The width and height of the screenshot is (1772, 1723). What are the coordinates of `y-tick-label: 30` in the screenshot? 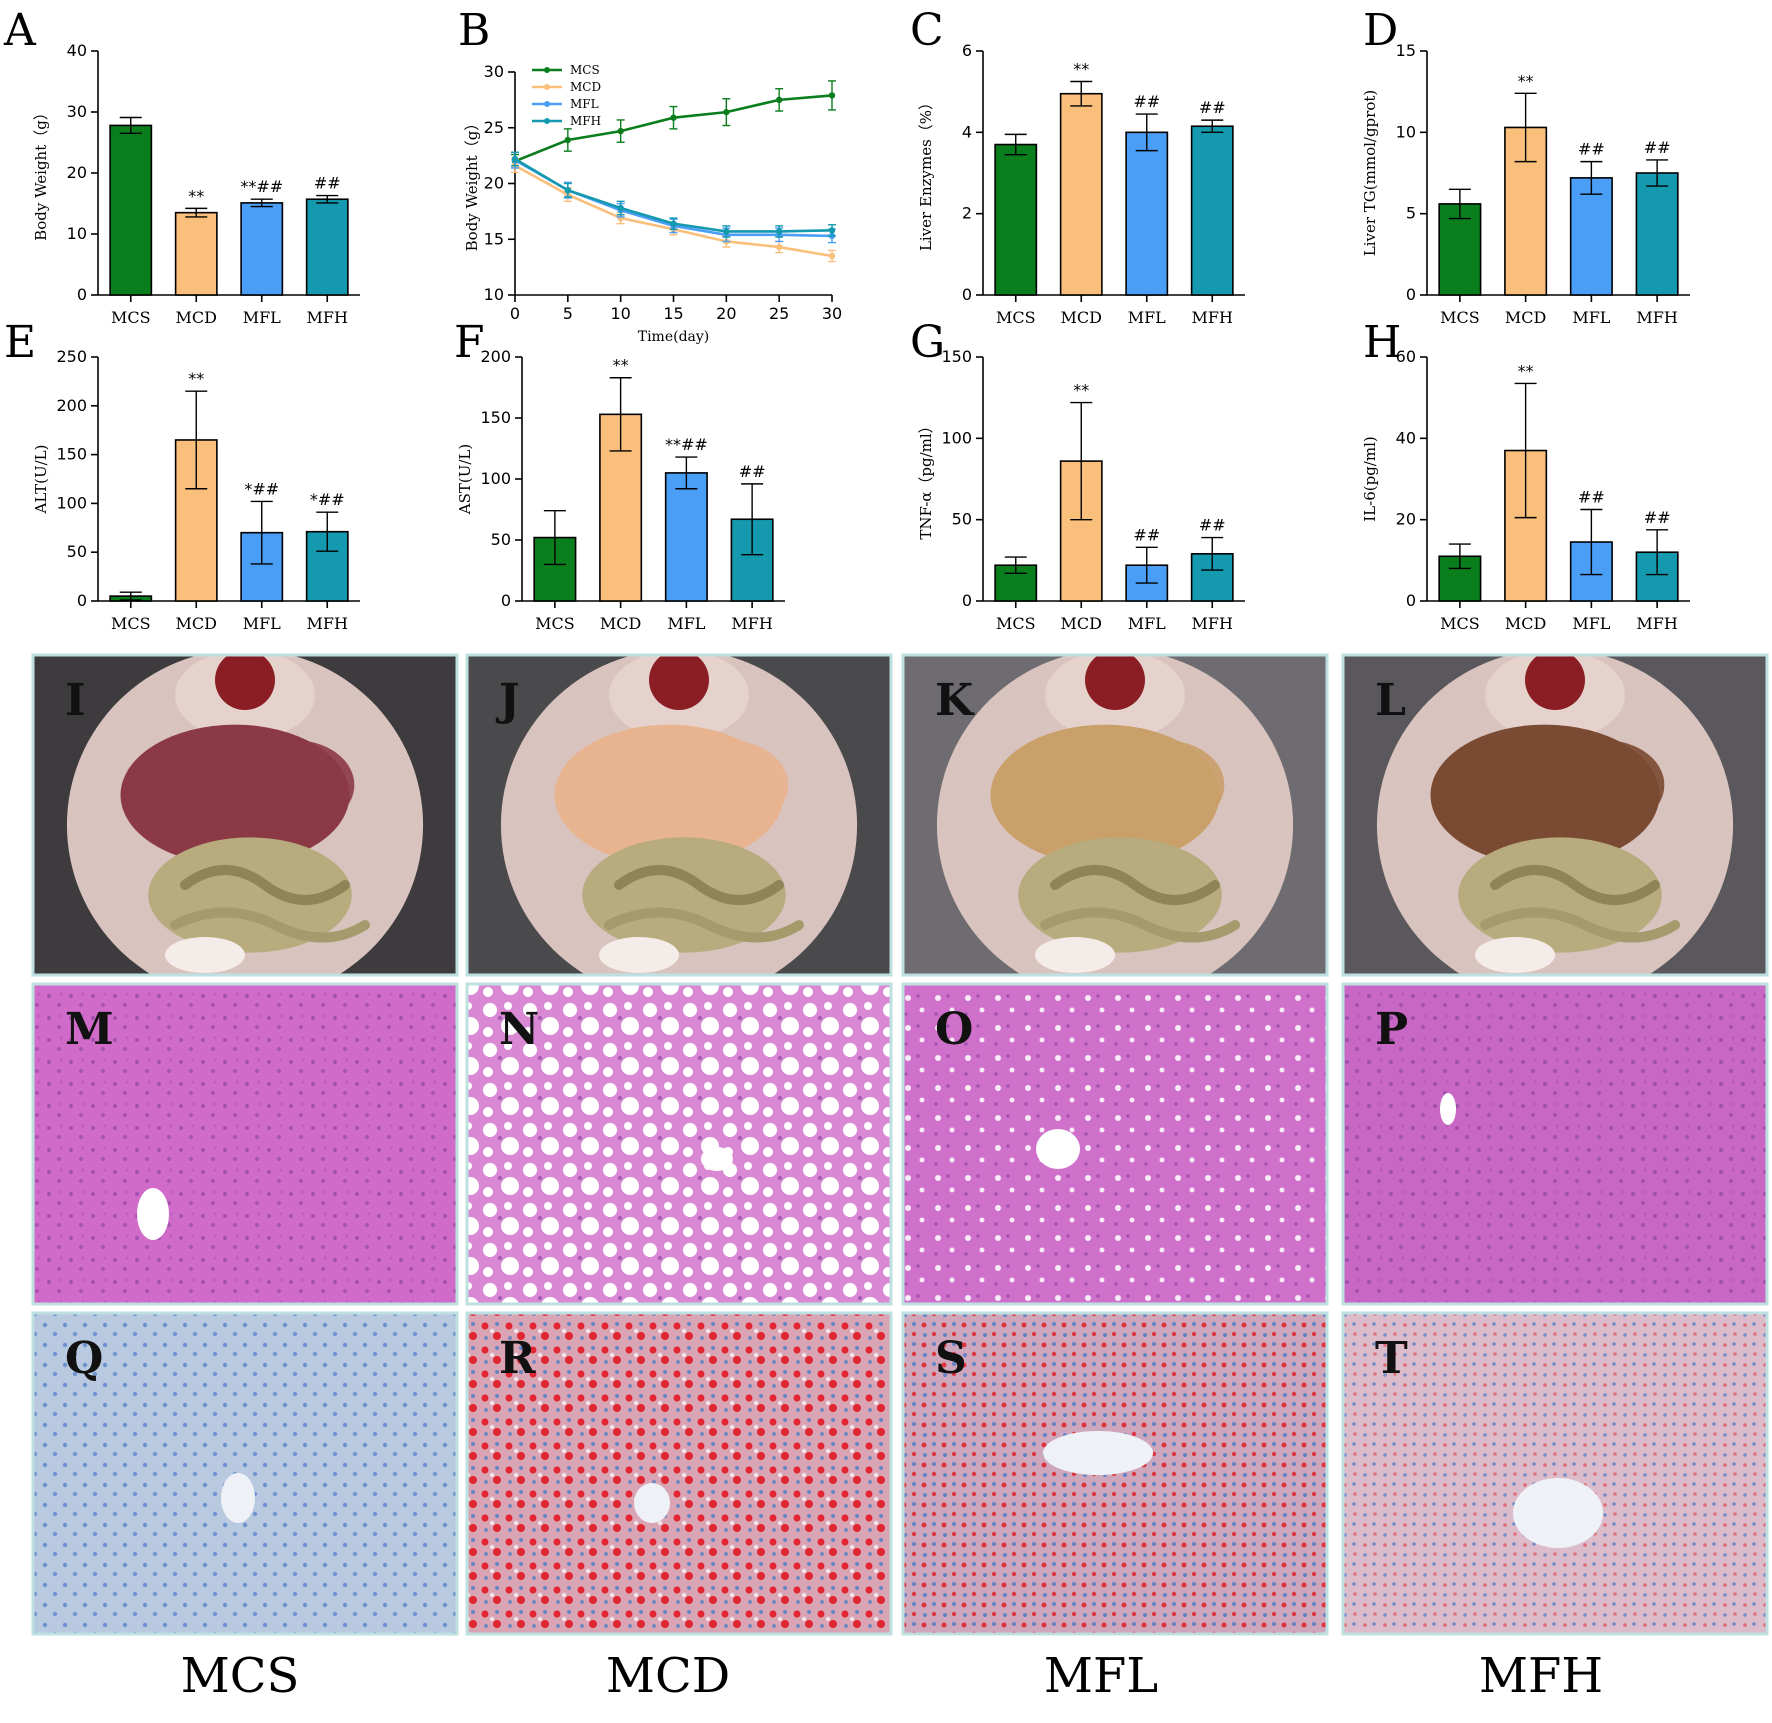 It's located at (494, 71).